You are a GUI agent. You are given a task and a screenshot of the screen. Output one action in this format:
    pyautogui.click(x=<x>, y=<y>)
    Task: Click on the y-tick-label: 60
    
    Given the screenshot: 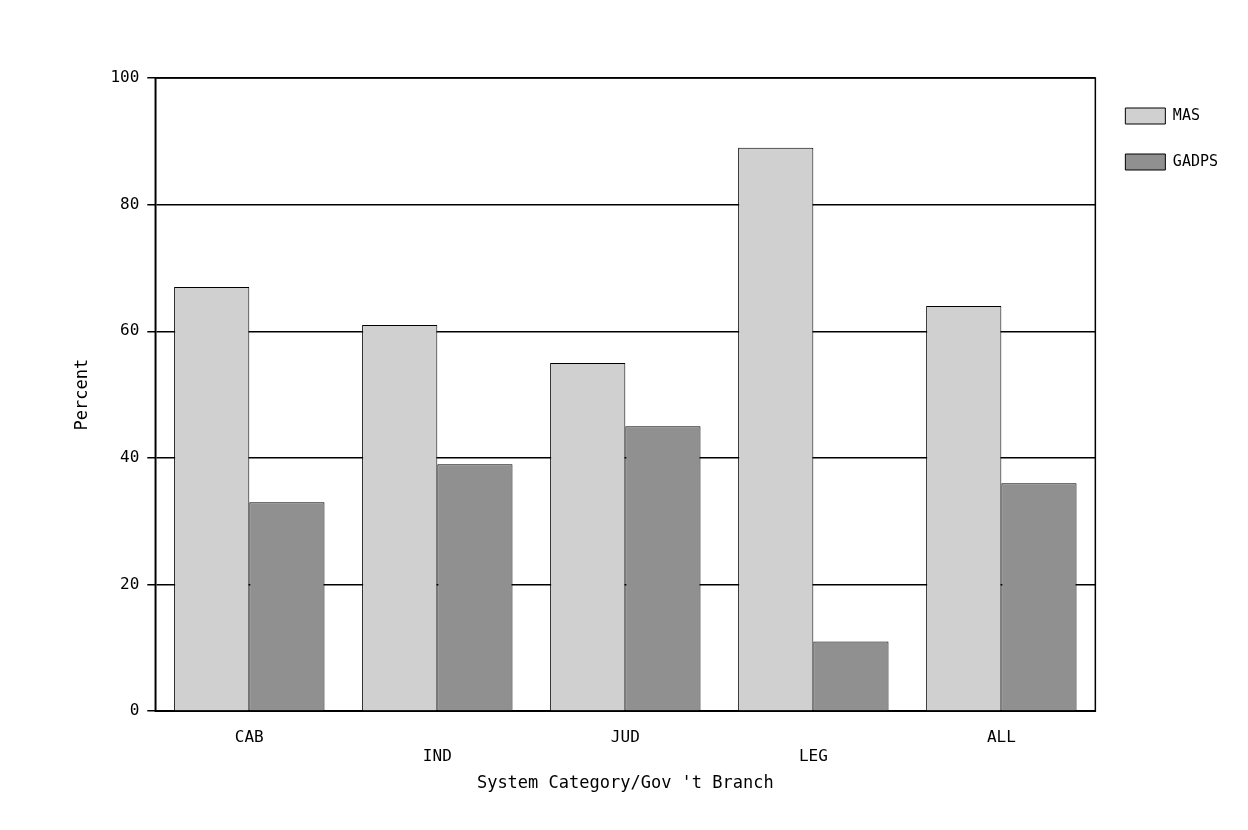 What is the action you would take?
    pyautogui.click(x=130, y=330)
    